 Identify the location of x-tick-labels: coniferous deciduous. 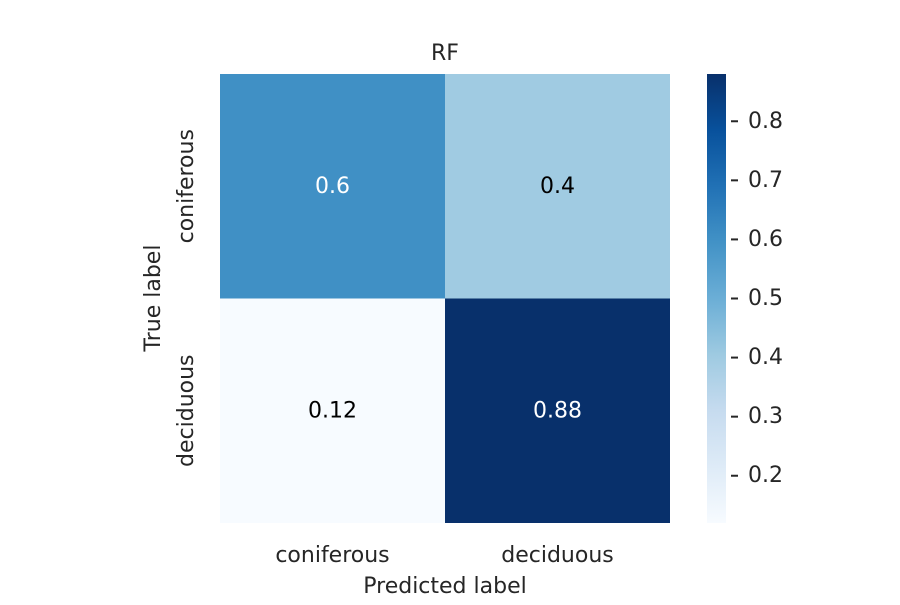
(444, 555).